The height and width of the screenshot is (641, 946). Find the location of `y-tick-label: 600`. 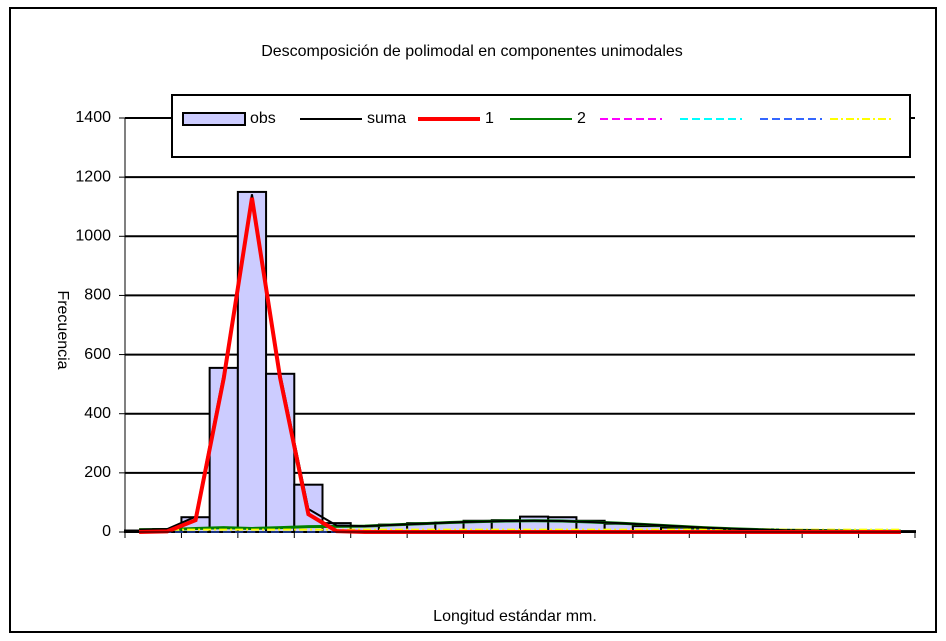

y-tick-label: 600 is located at coordinates (97, 354).